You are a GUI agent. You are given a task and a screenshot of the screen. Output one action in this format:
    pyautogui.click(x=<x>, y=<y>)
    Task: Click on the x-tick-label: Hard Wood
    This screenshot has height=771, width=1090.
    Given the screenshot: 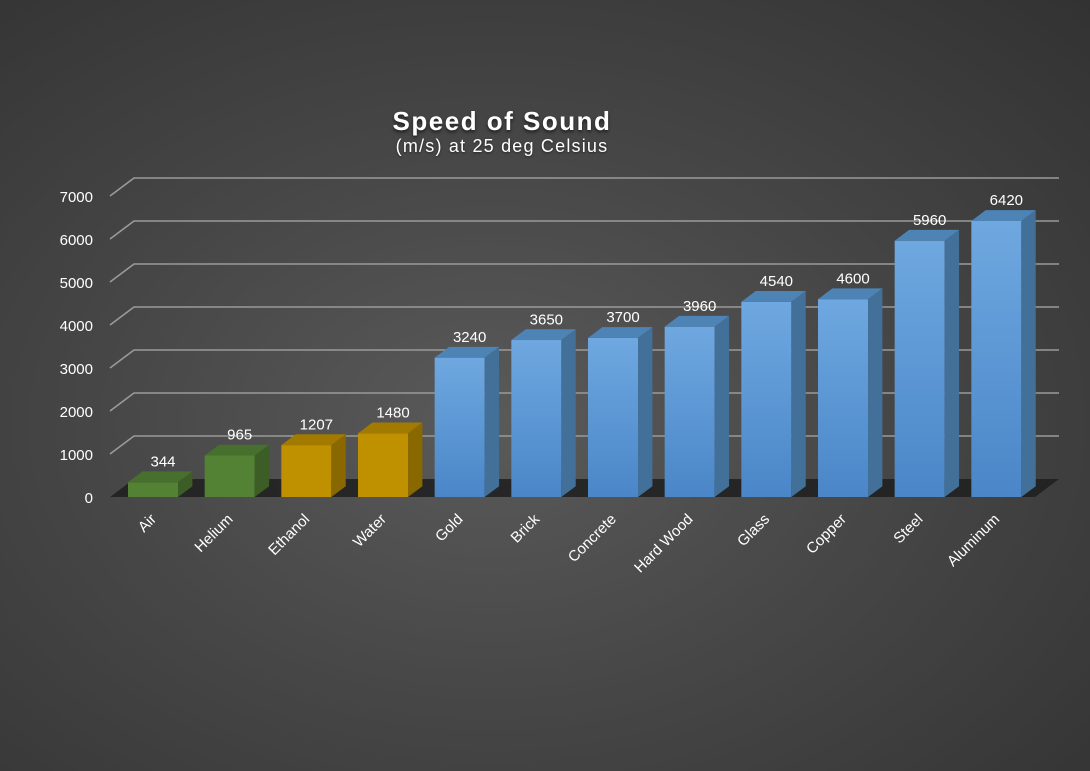 What is the action you would take?
    pyautogui.click(x=663, y=543)
    